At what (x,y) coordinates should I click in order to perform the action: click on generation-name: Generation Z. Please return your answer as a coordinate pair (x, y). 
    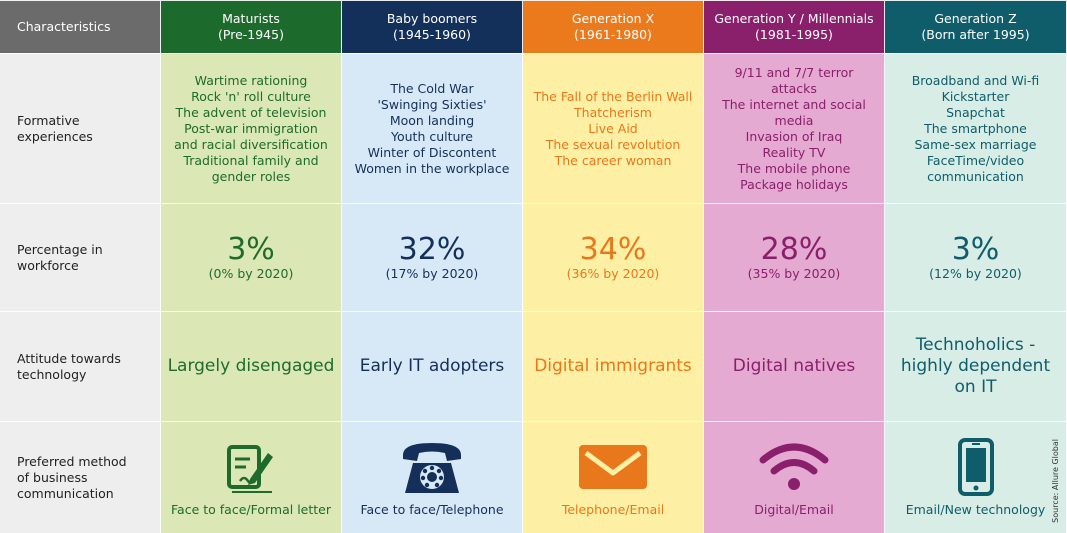
    Looking at the image, I should click on (975, 18).